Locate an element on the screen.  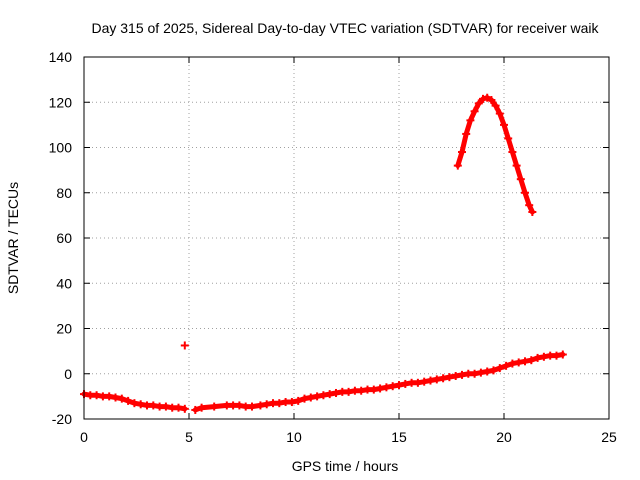
y-tick-label: -20 is located at coordinates (62, 419).